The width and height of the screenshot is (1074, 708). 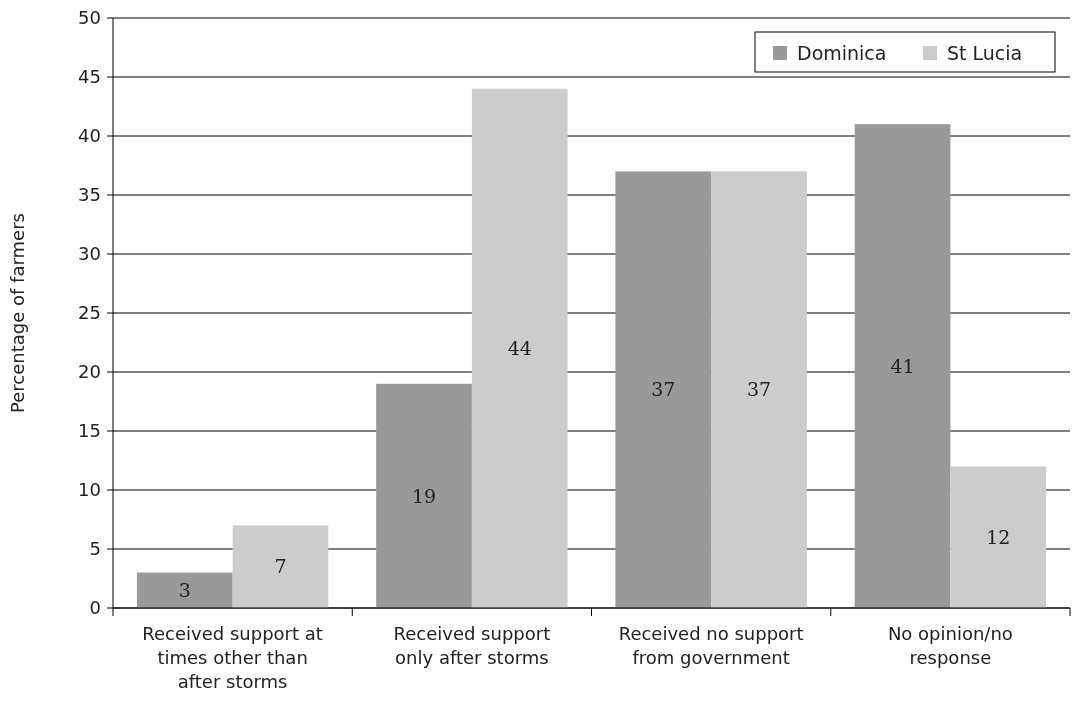 I want to click on y-tick-label: 45, so click(x=89, y=77).